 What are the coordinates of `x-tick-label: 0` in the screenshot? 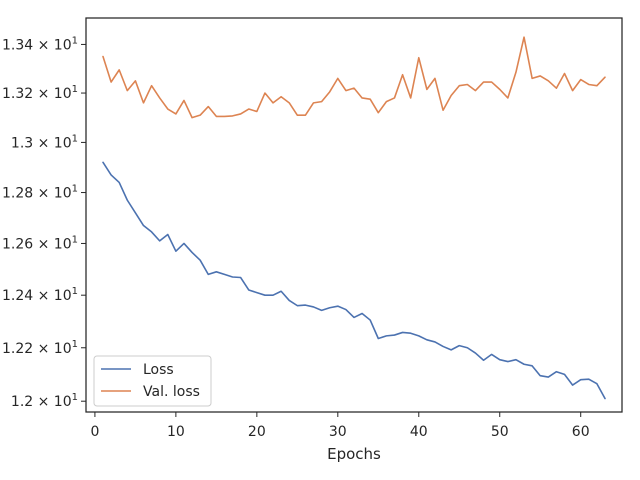 It's located at (94, 432).